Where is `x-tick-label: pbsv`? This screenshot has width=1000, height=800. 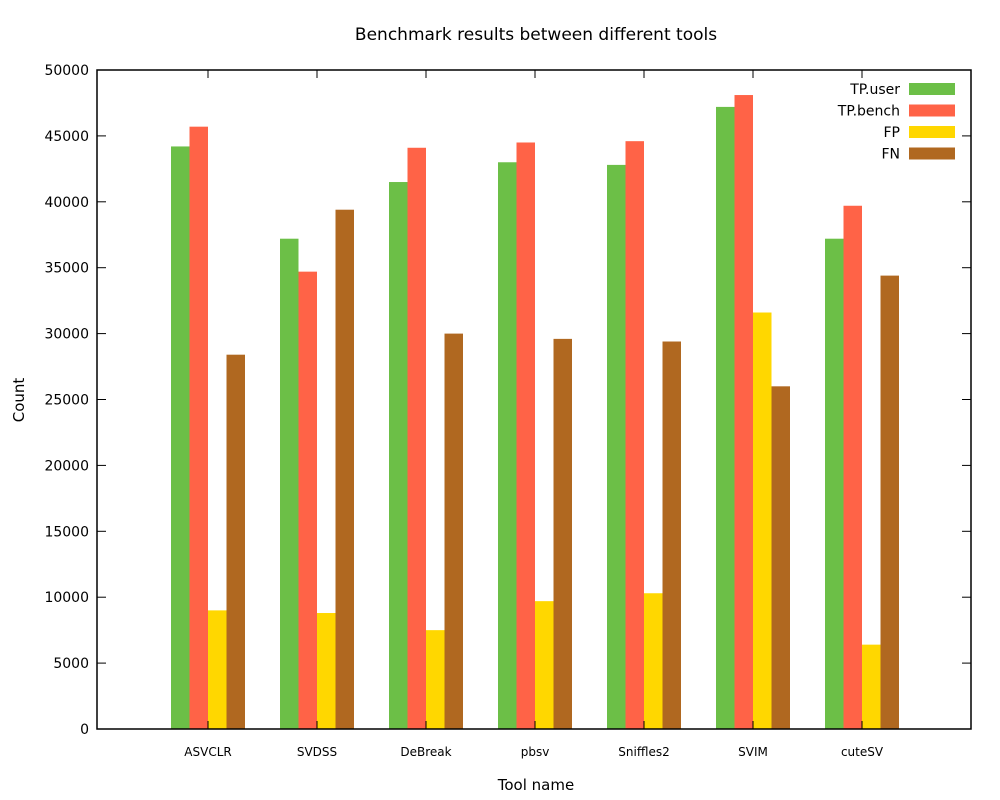
x-tick-label: pbsv is located at coordinates (535, 752).